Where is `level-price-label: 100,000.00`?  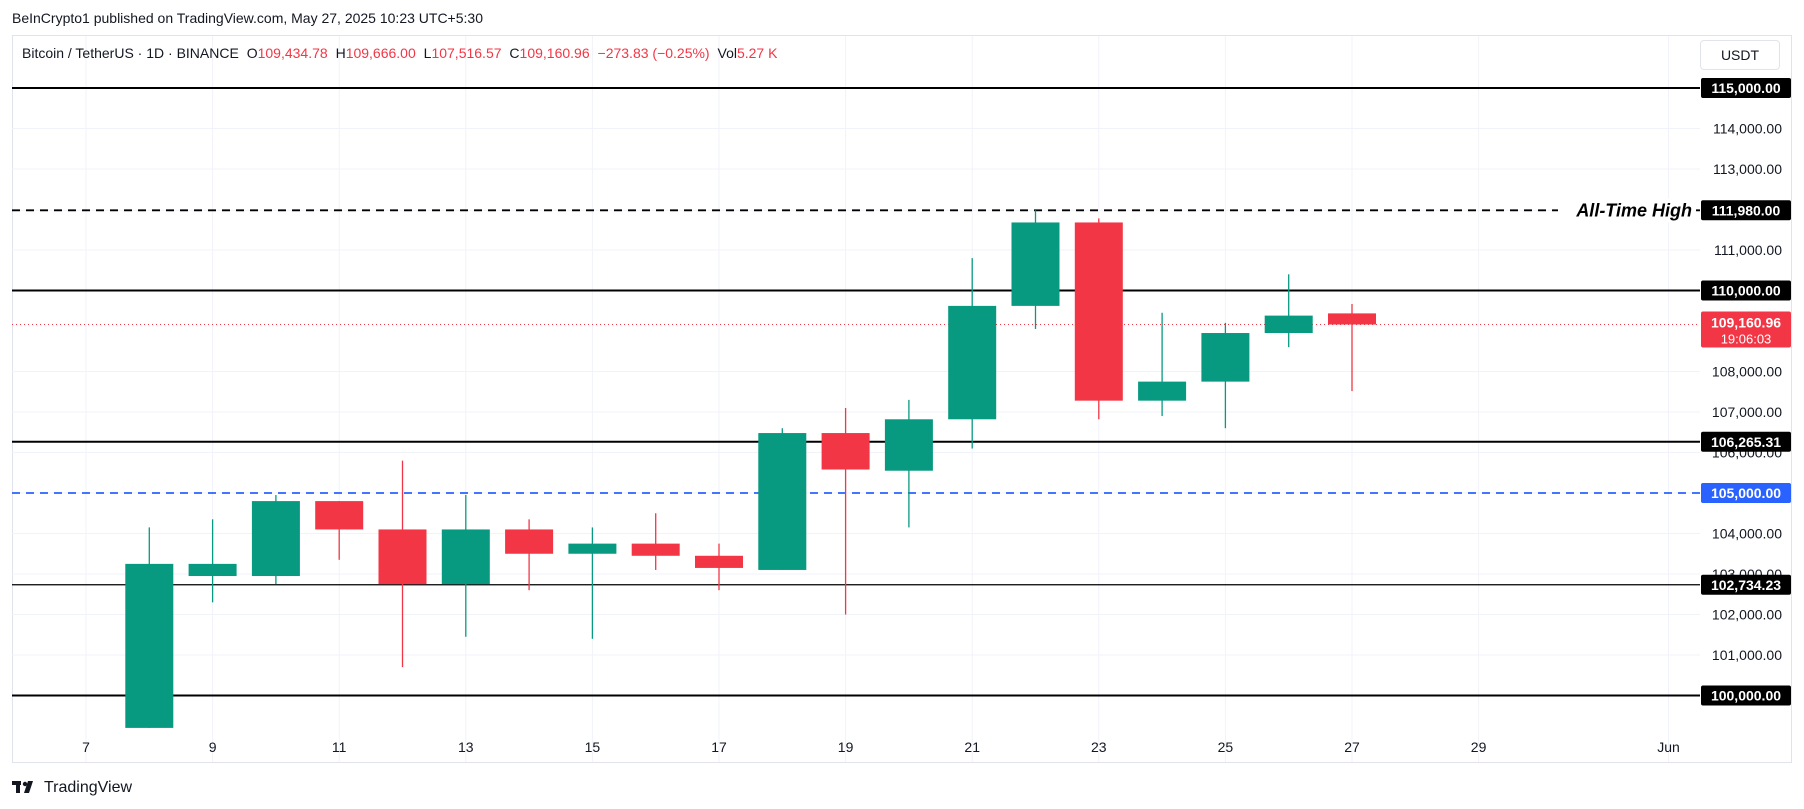 level-price-label: 100,000.00 is located at coordinates (1746, 696).